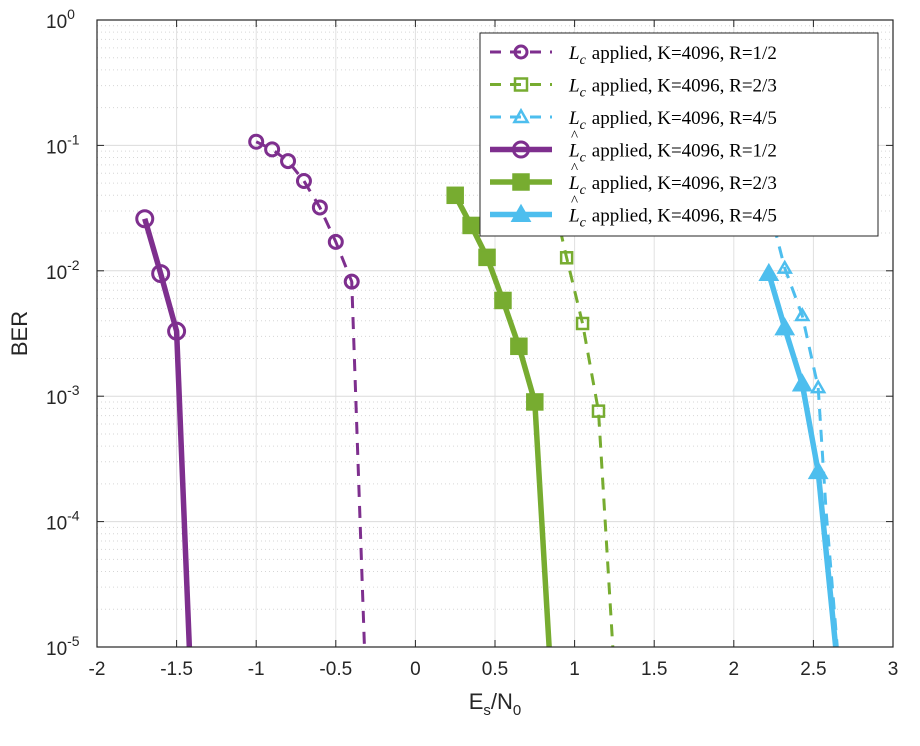 This screenshot has width=920, height=746. What do you see at coordinates (63, 144) in the screenshot?
I see `y-tick-label: 10⁻¹` at bounding box center [63, 144].